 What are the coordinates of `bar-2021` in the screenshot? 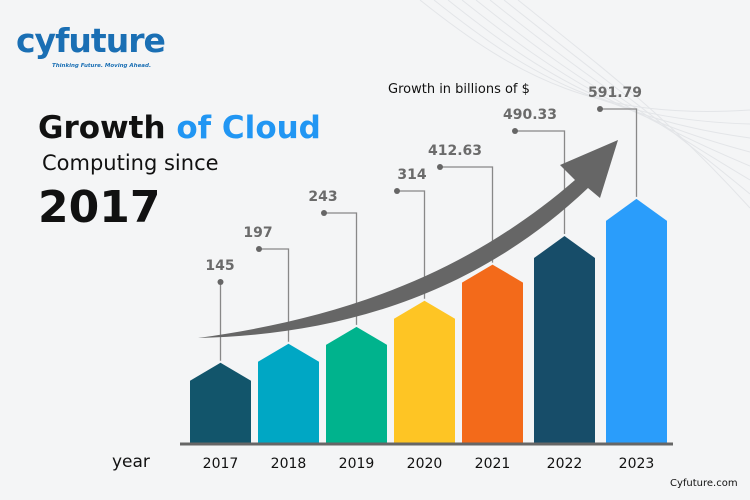 It's located at (492, 353).